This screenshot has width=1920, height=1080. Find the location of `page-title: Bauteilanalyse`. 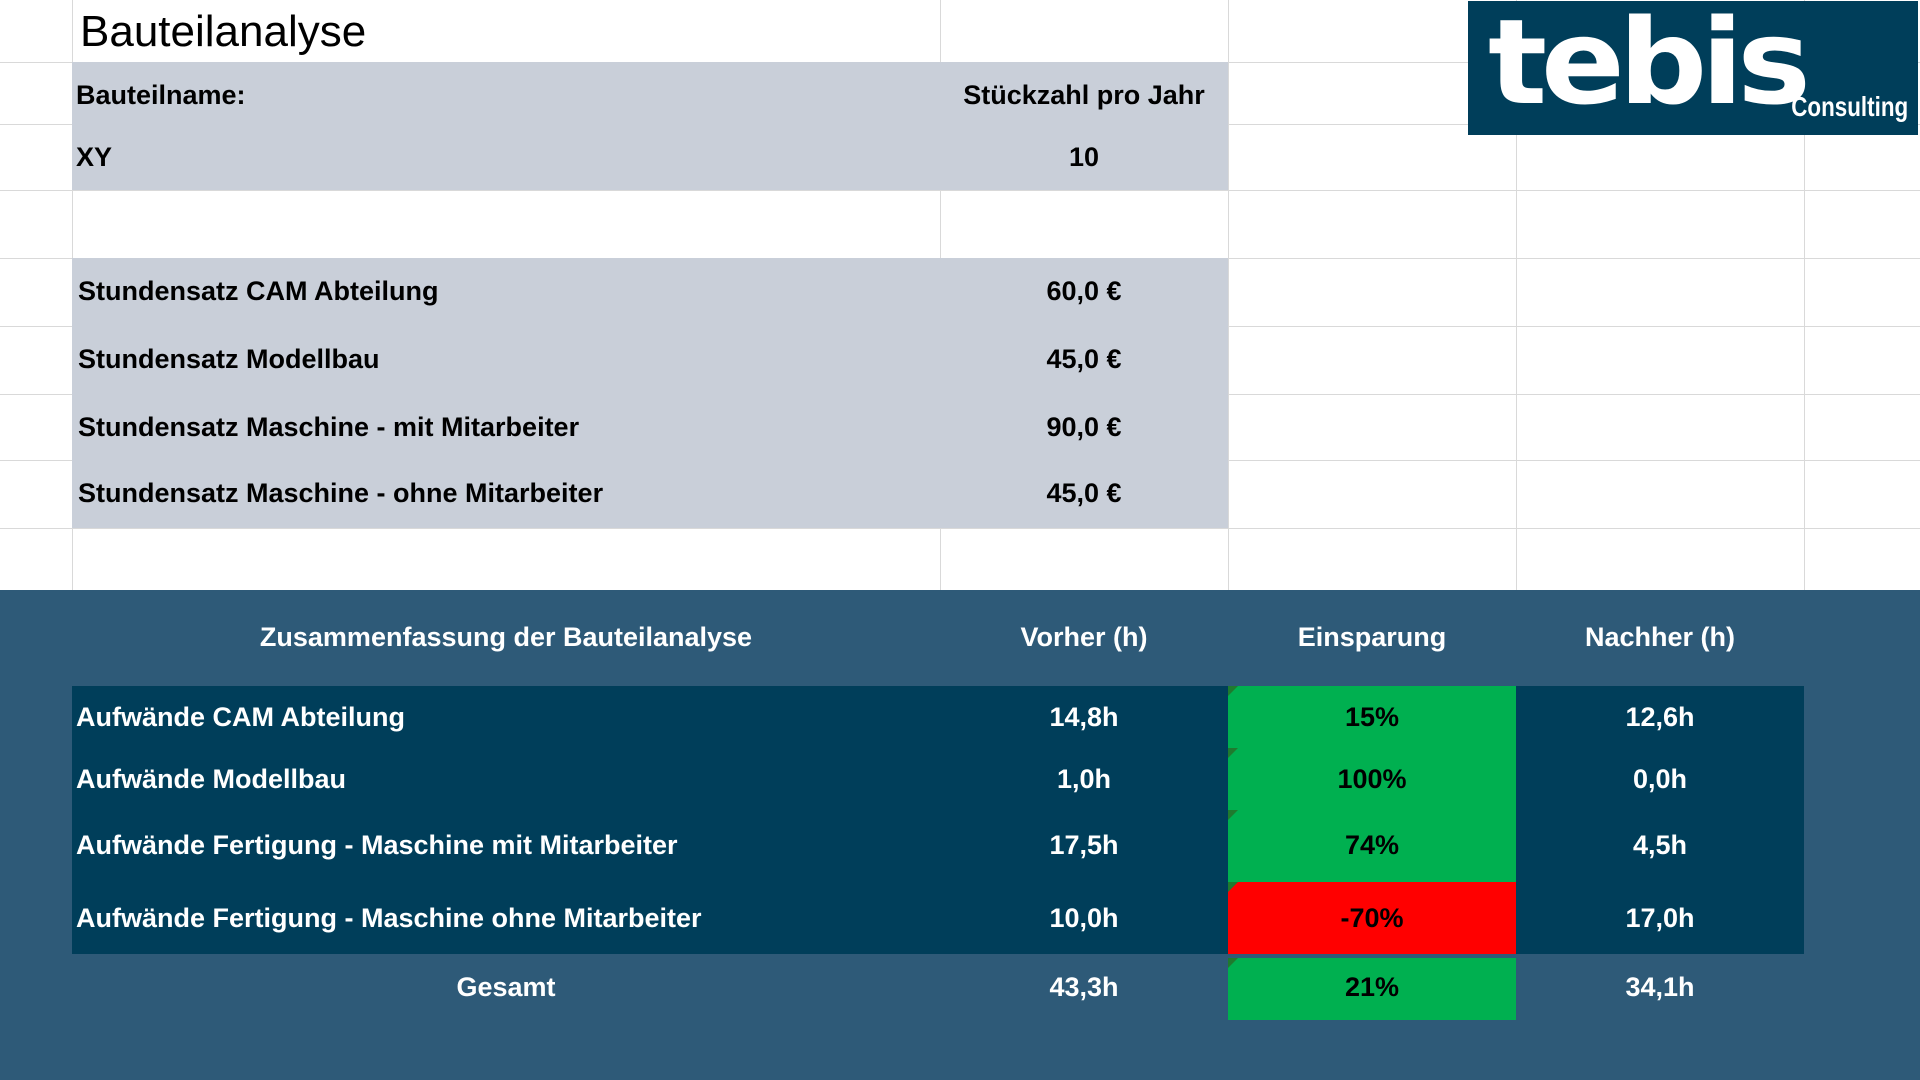

page-title: Bauteilanalyse is located at coordinates (223, 31).